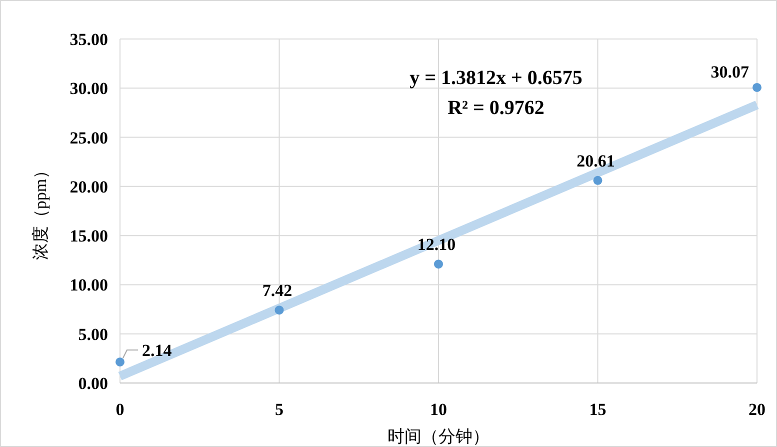 The width and height of the screenshot is (777, 447). Describe the element at coordinates (730, 72) in the screenshot. I see `data-label: 30.07` at that location.